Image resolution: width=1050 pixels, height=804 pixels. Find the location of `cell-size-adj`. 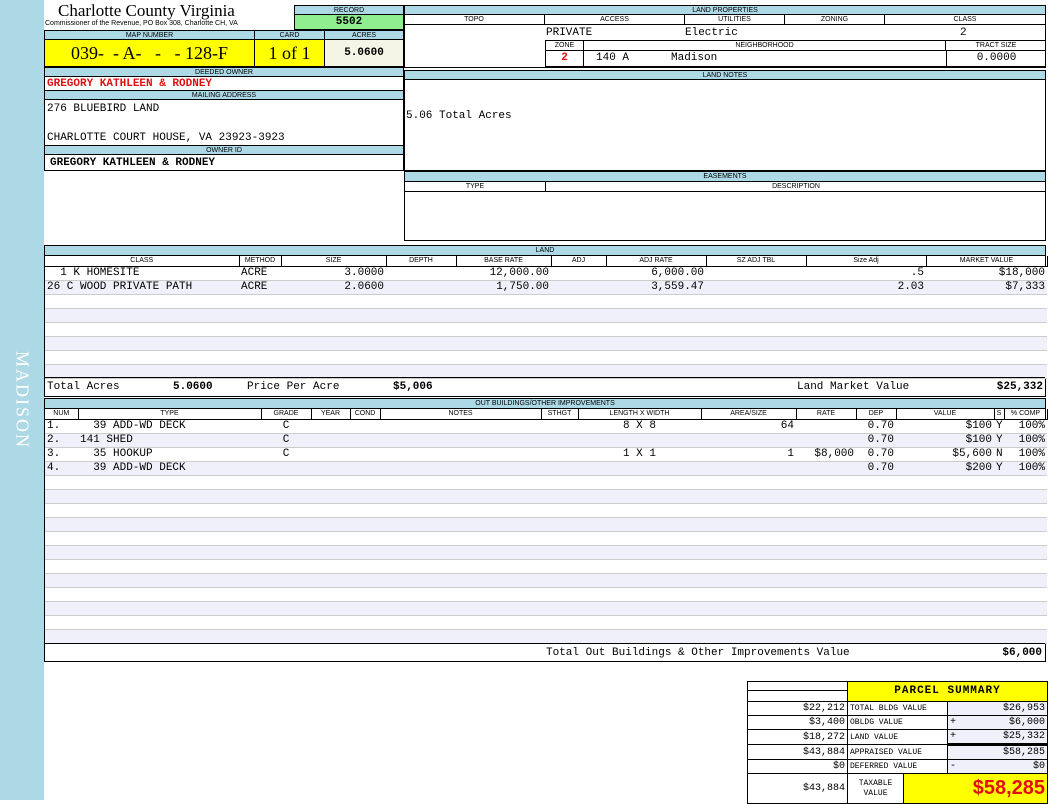

cell-size-adj is located at coordinates (866, 371).